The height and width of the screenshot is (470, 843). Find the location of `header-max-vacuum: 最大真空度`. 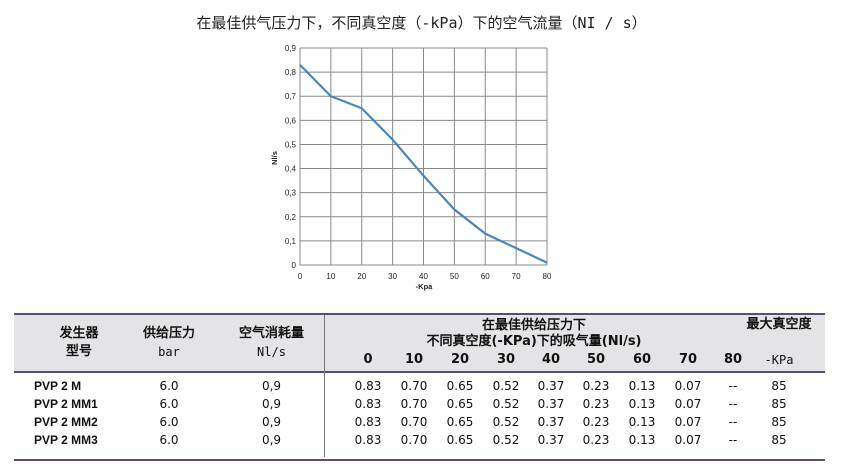

header-max-vacuum: 最大真空度 is located at coordinates (779, 325).